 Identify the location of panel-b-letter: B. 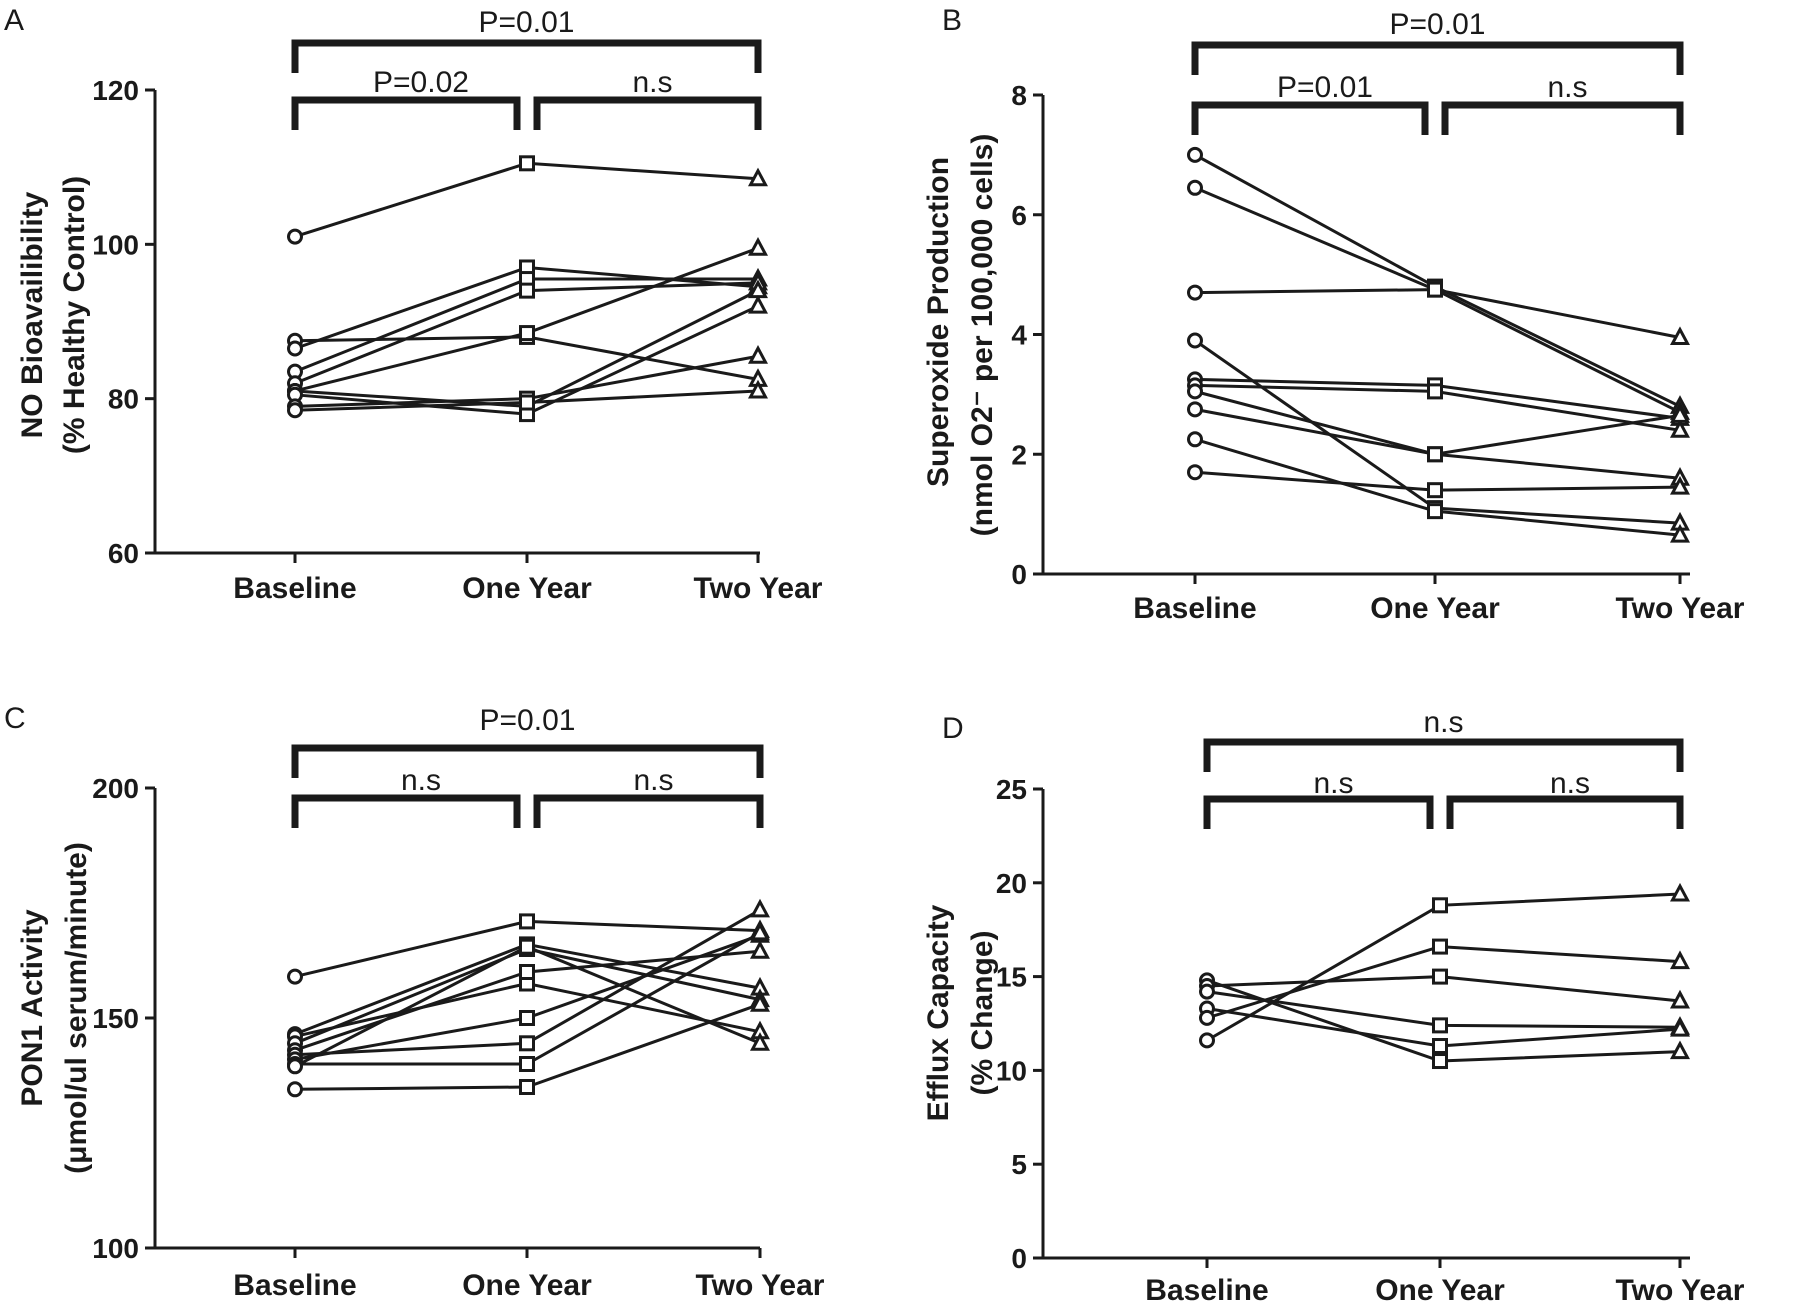
(952, 20).